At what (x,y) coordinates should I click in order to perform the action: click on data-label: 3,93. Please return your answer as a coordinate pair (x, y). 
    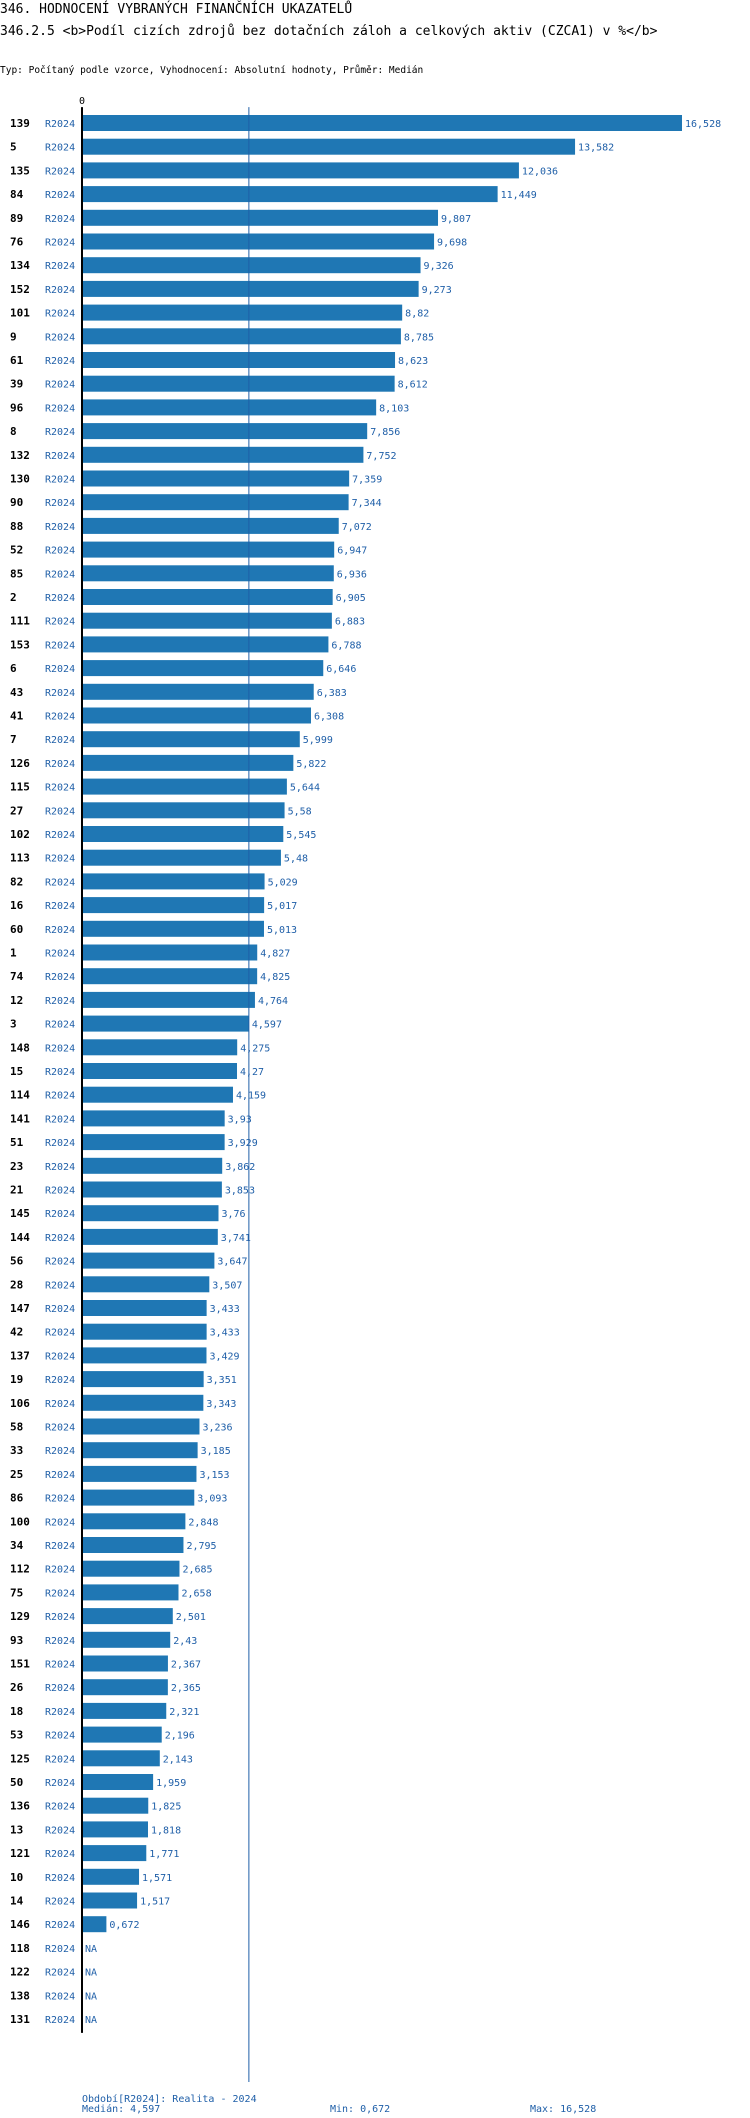
    Looking at the image, I should click on (240, 1119).